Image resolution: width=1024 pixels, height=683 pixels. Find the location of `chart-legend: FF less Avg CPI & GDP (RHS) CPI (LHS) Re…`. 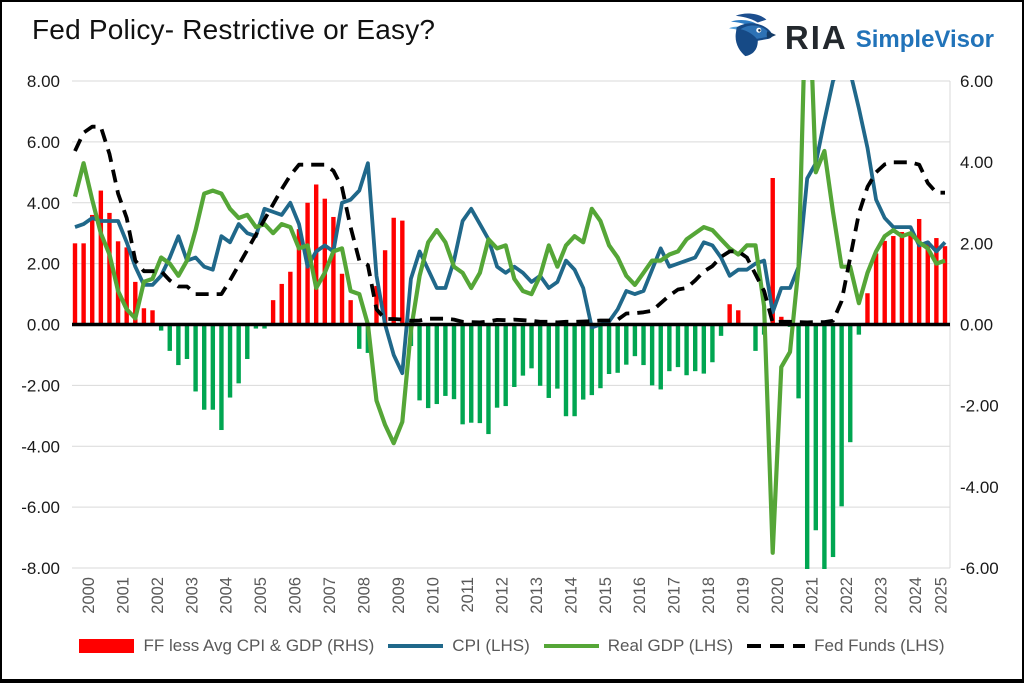

chart-legend: FF less Avg CPI & GDP (RHS) CPI (LHS) Re… is located at coordinates (512, 646).